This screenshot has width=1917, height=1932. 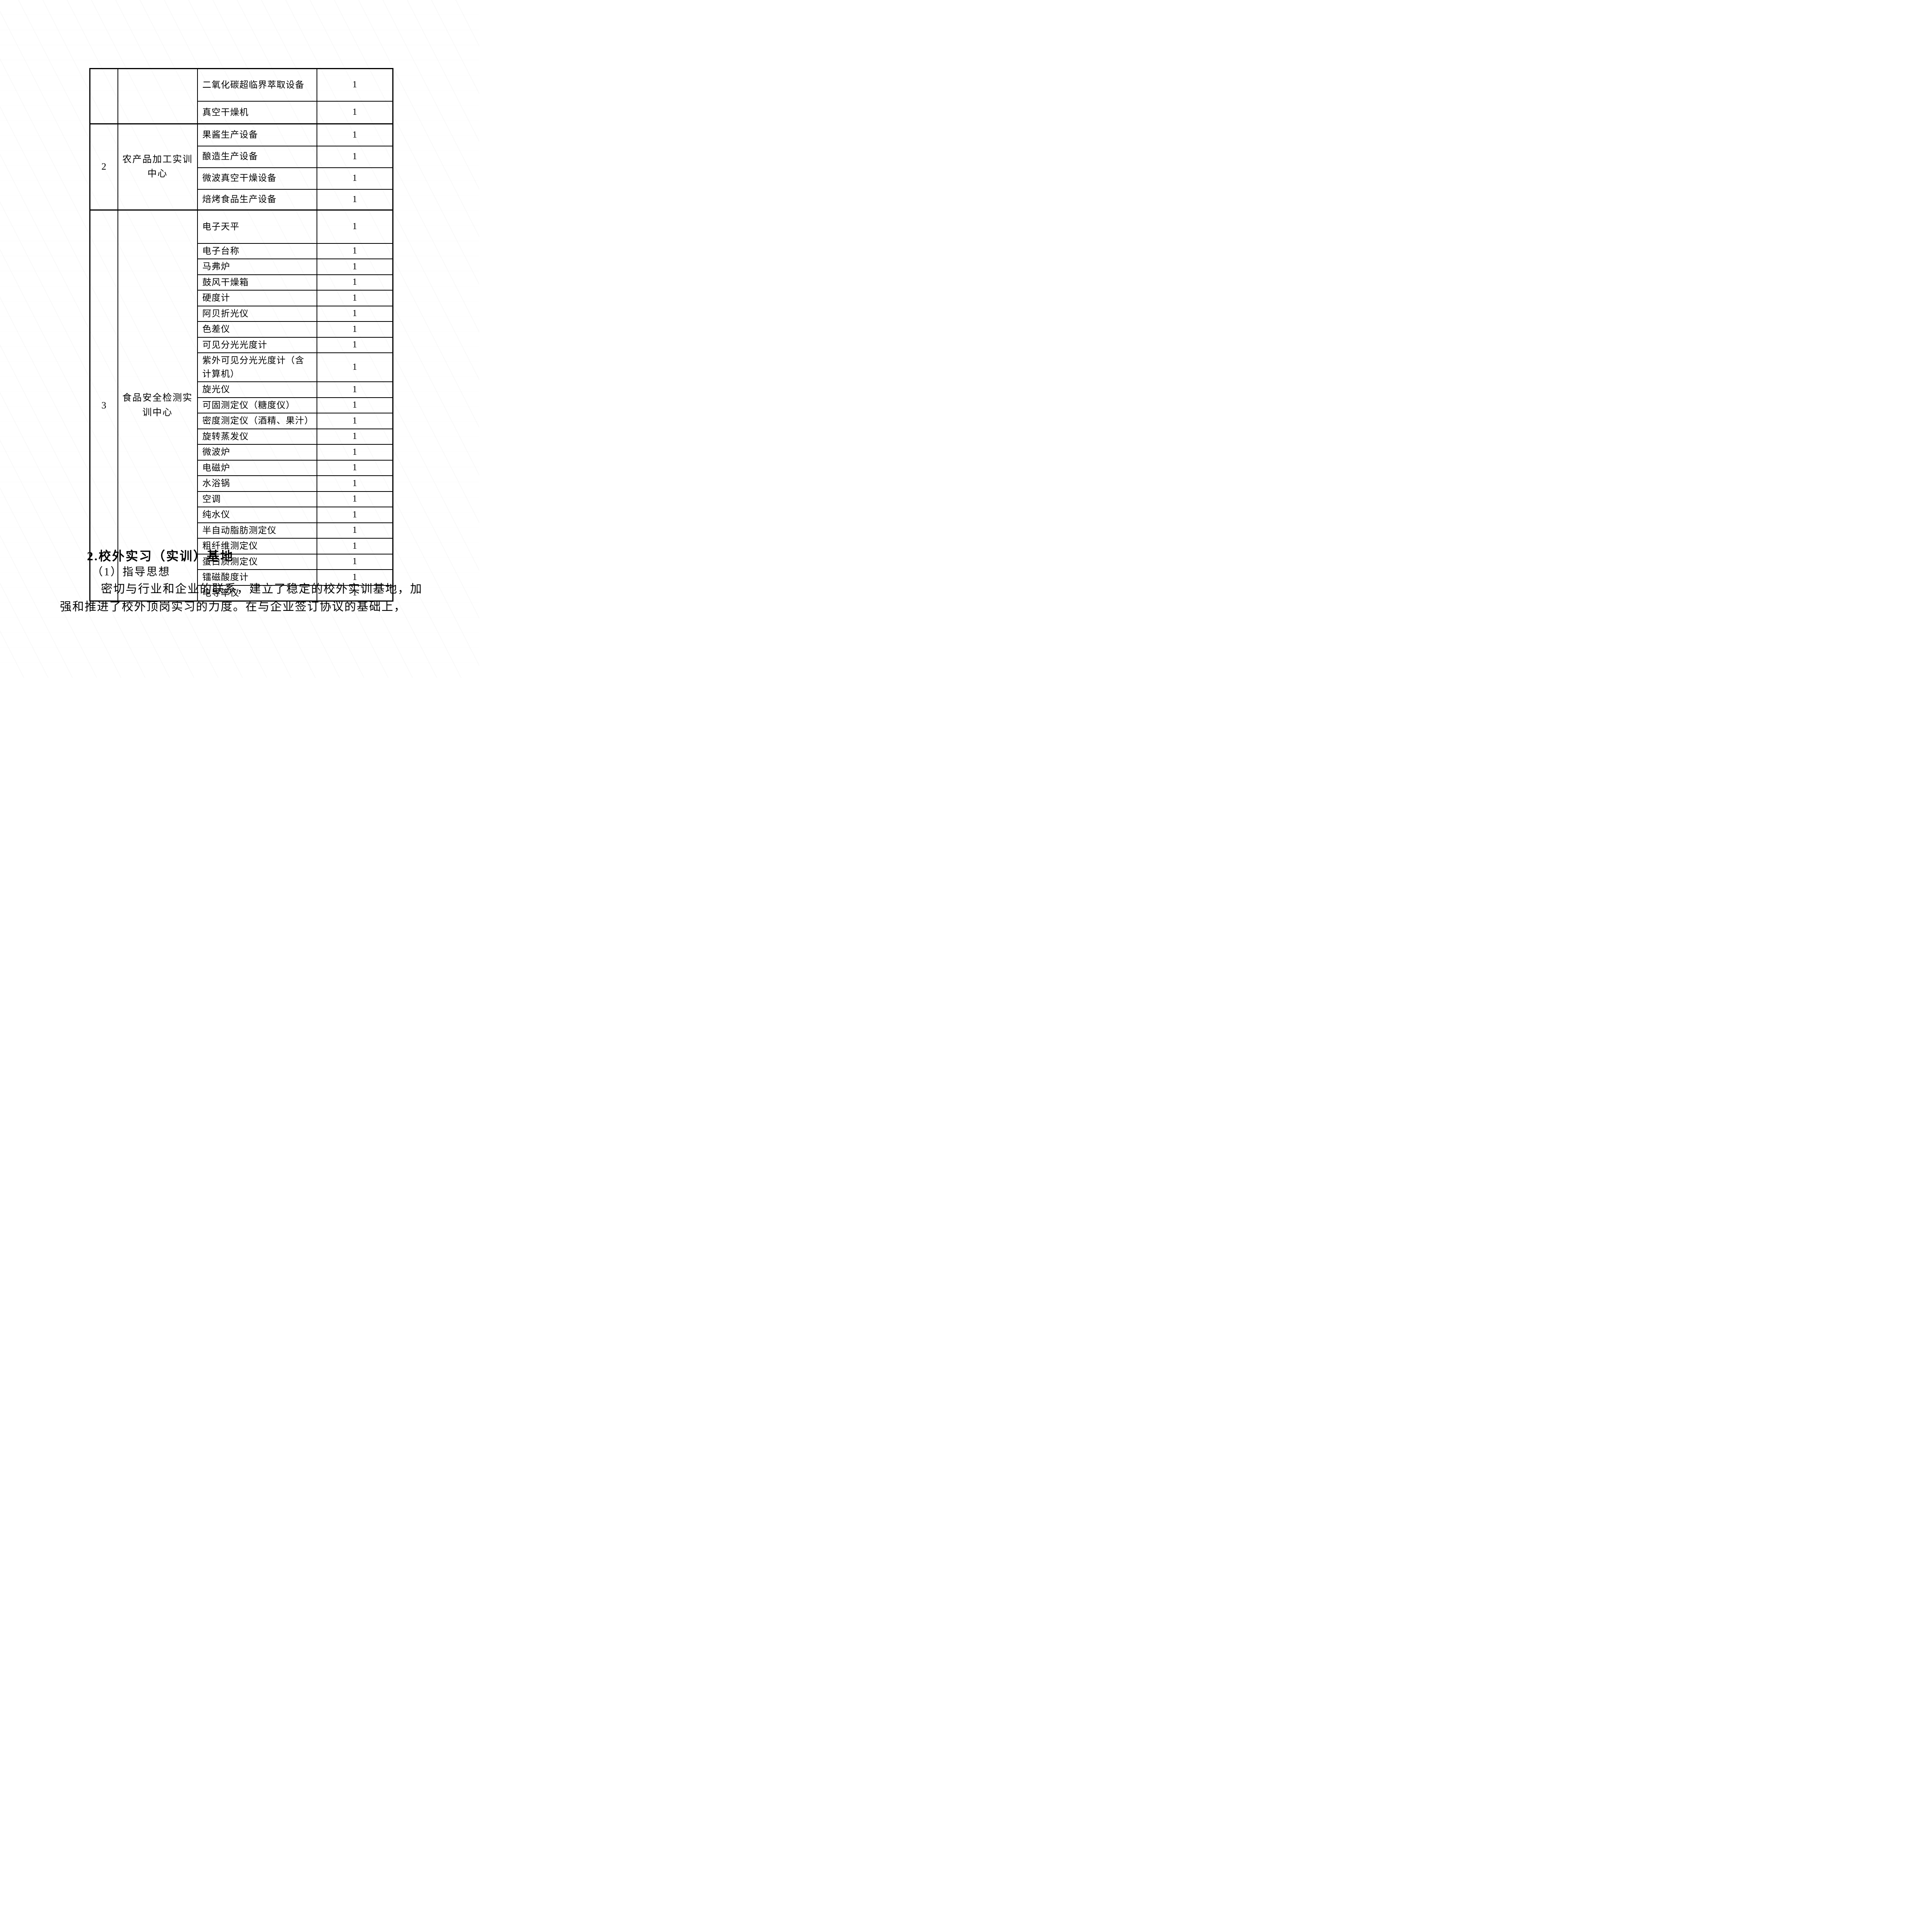 I want to click on equipment-name-cell: 电子台称, so click(x=257, y=251).